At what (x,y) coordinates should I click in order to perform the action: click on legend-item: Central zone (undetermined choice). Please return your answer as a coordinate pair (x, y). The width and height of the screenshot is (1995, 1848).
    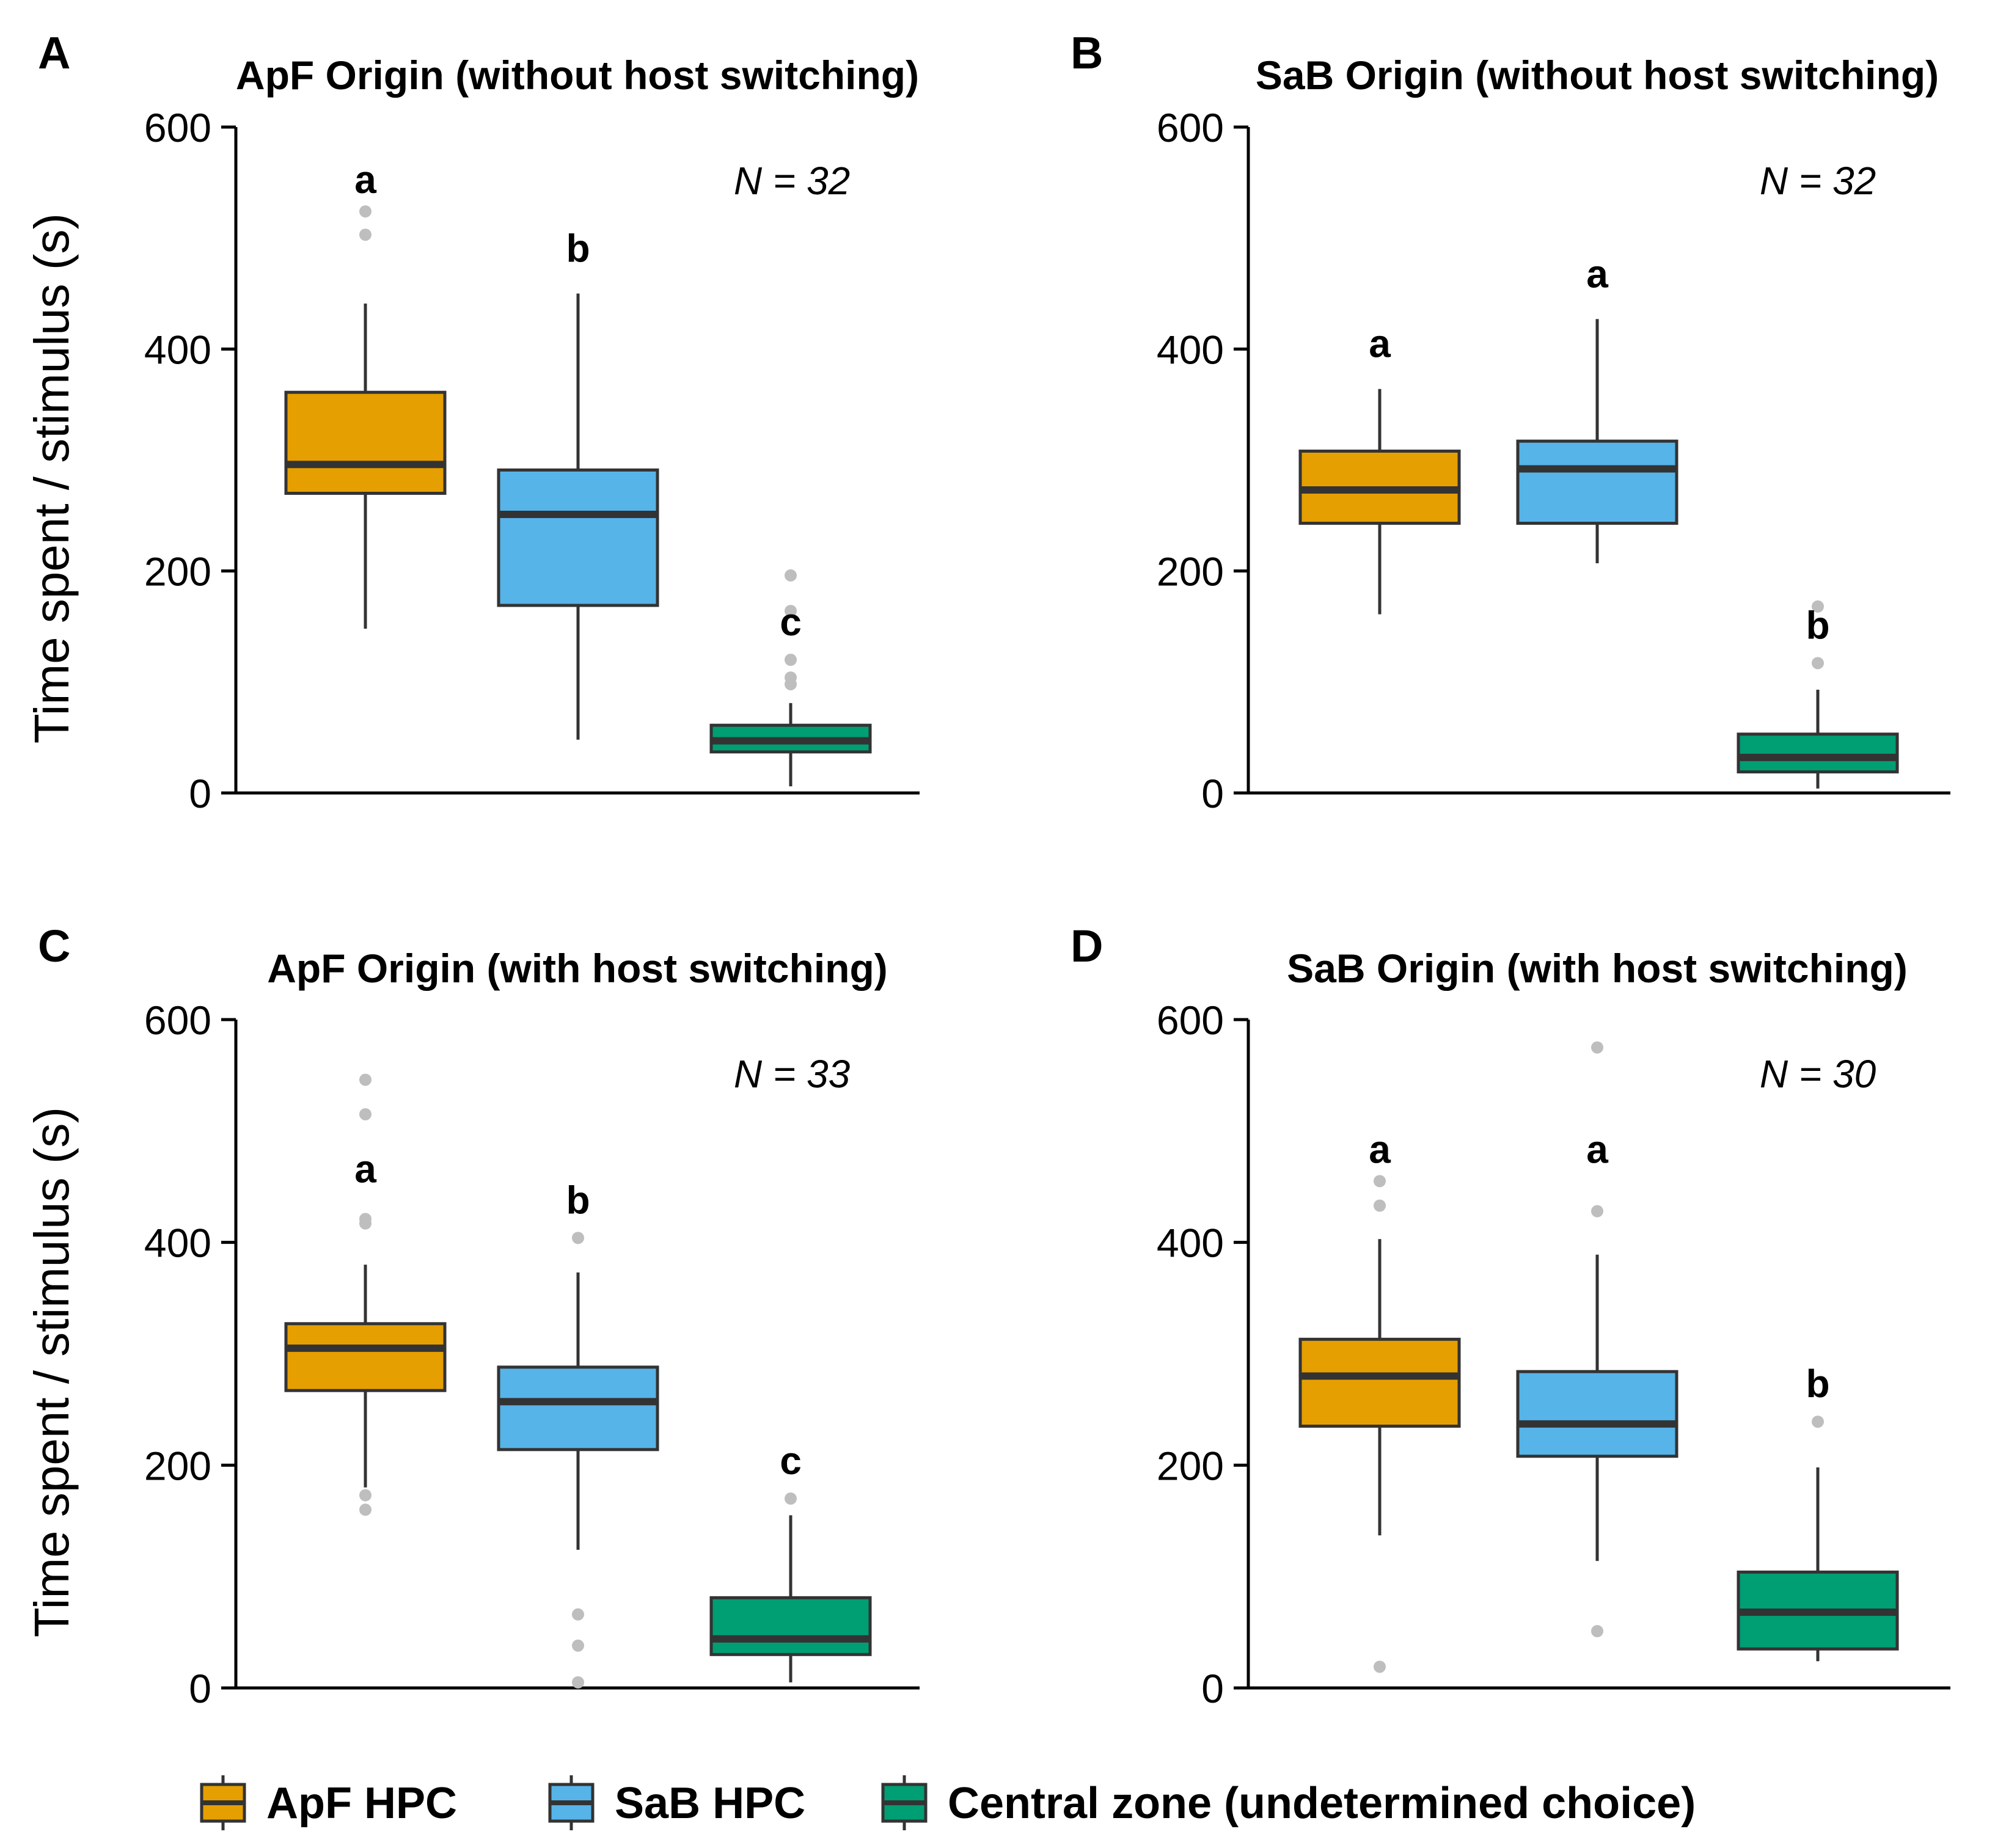
    Looking at the image, I should click on (1289, 1802).